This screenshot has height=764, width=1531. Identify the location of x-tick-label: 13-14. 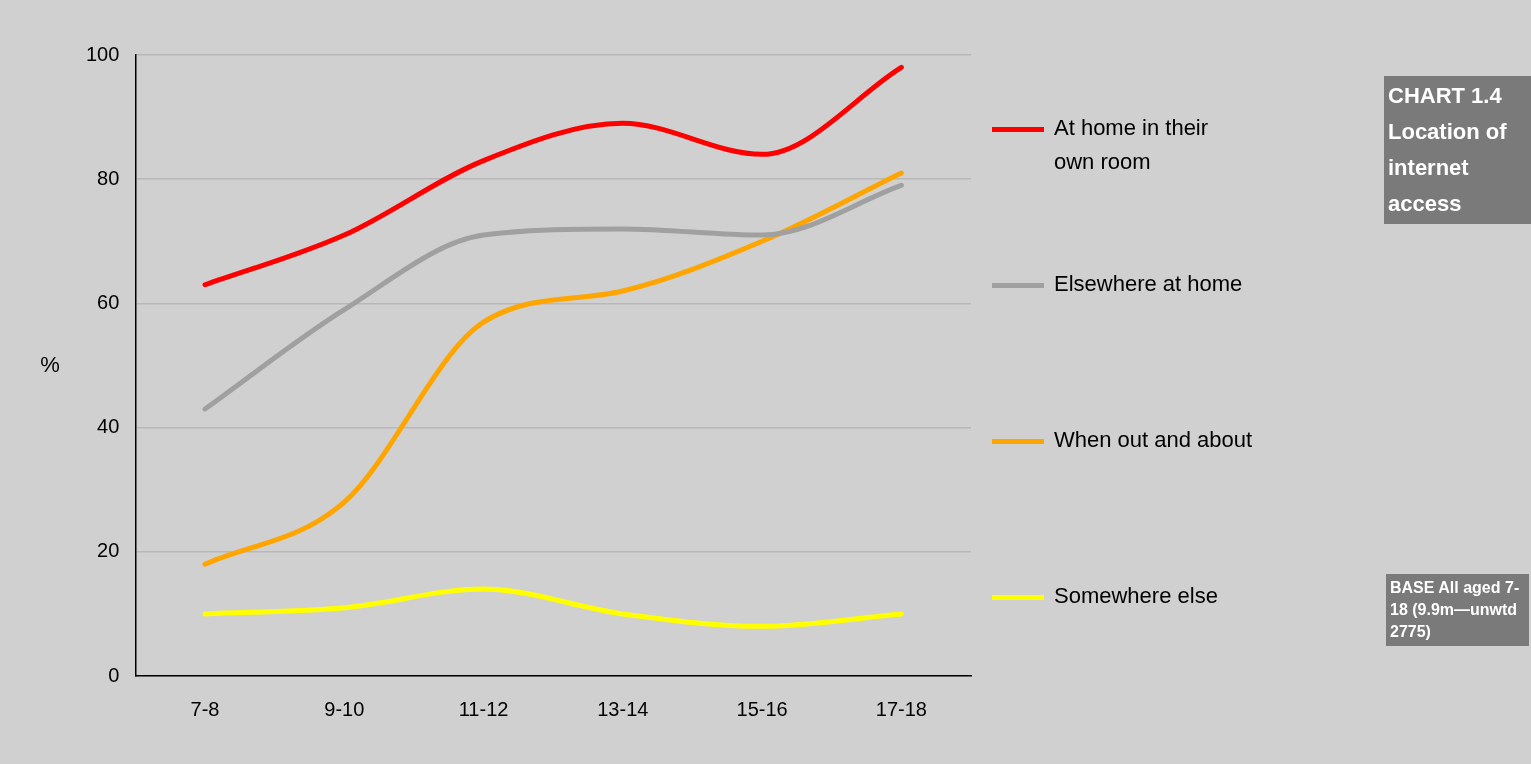
(623, 708).